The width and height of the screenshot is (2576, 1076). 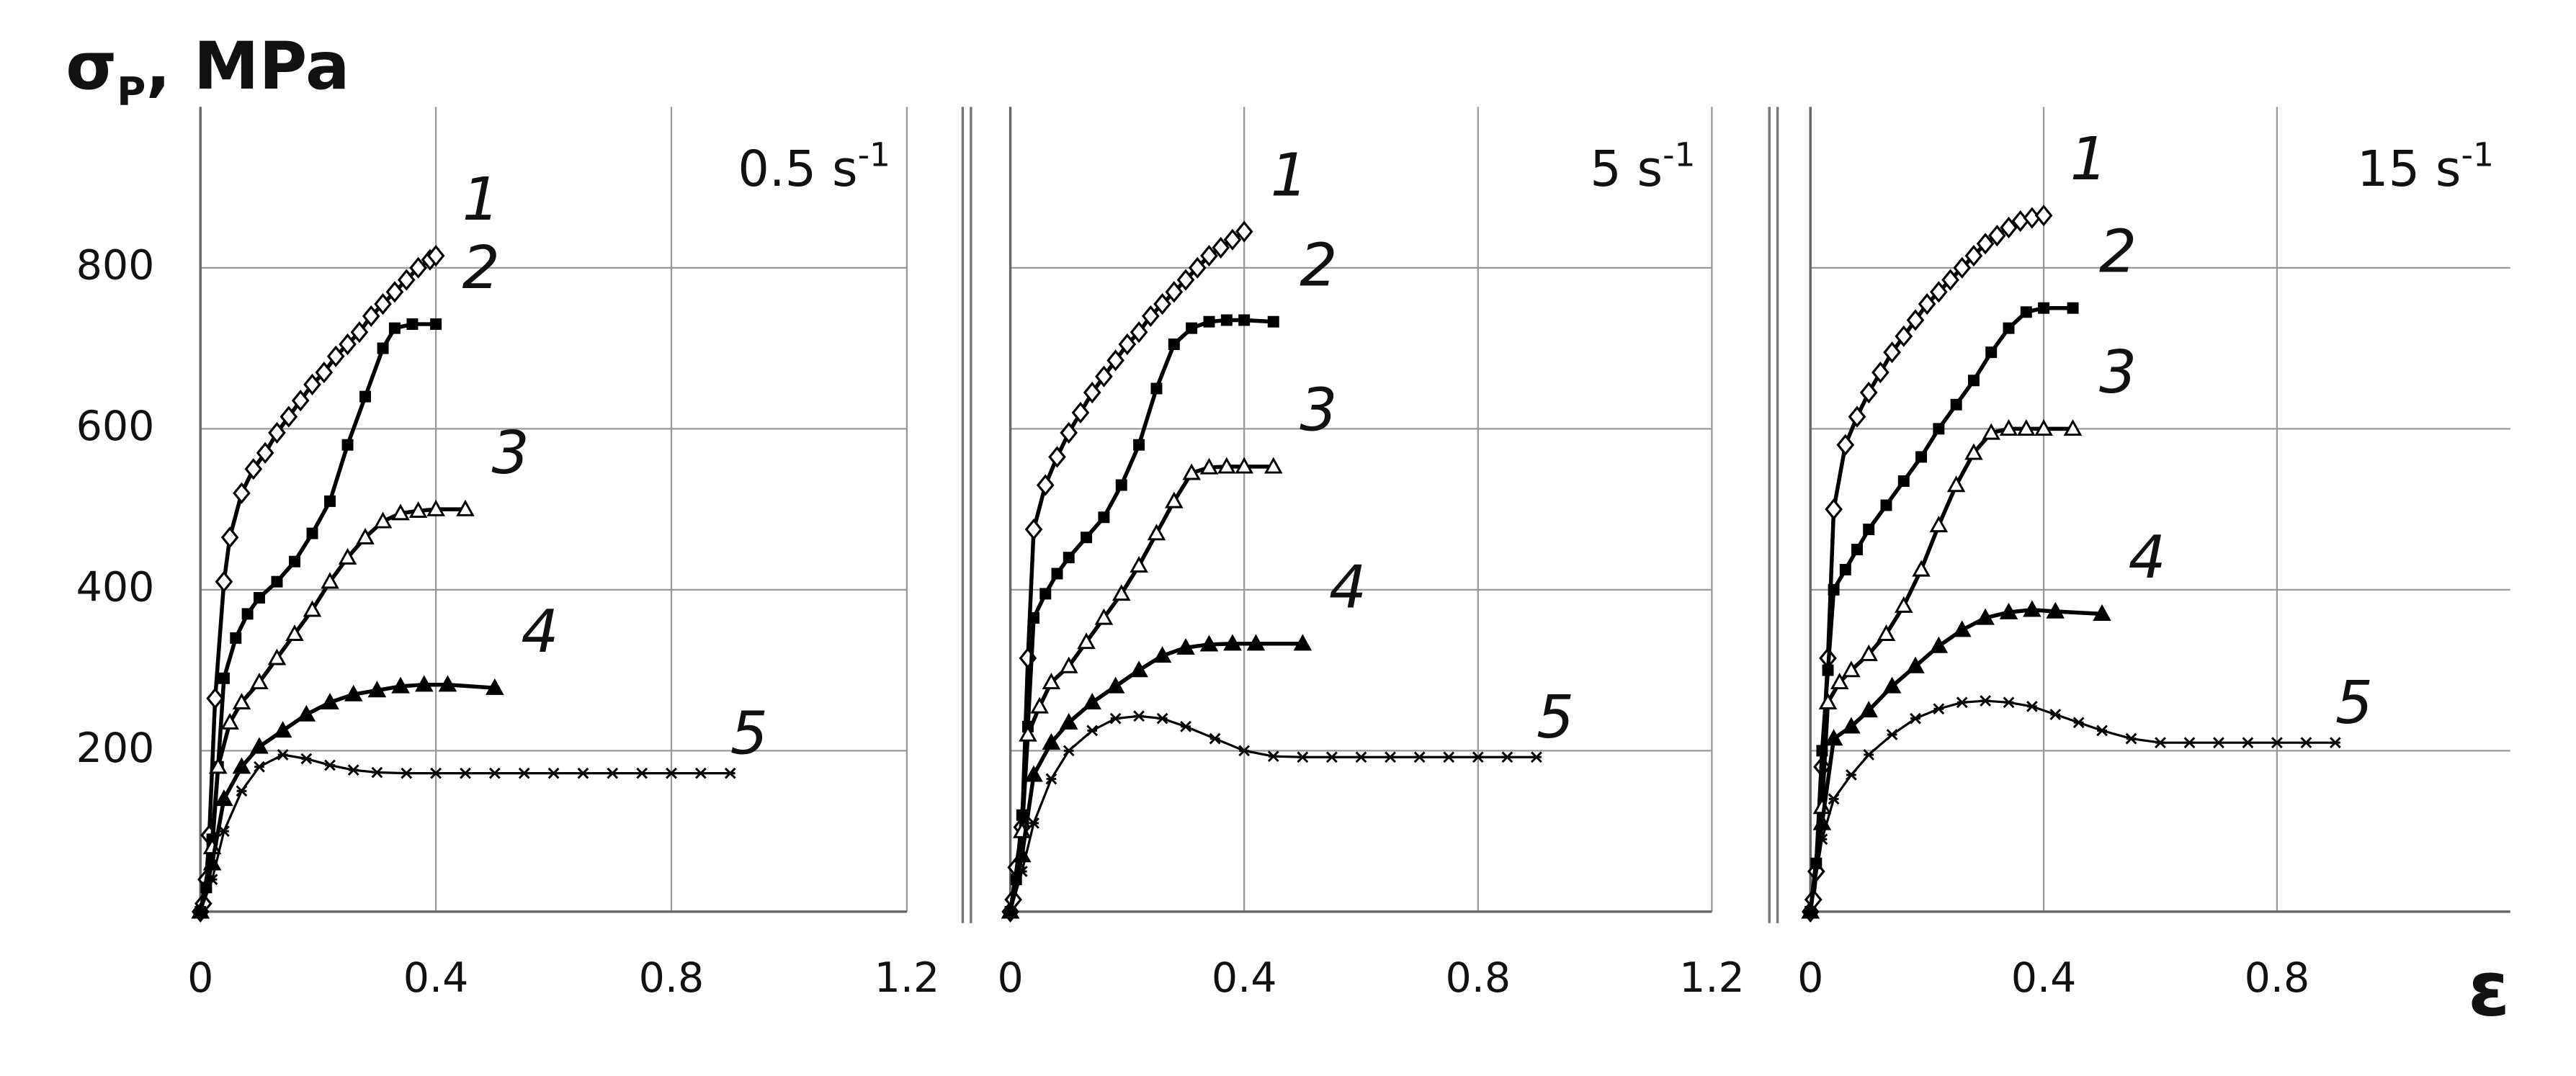 What do you see at coordinates (2354, 703) in the screenshot?
I see `series-label: 5` at bounding box center [2354, 703].